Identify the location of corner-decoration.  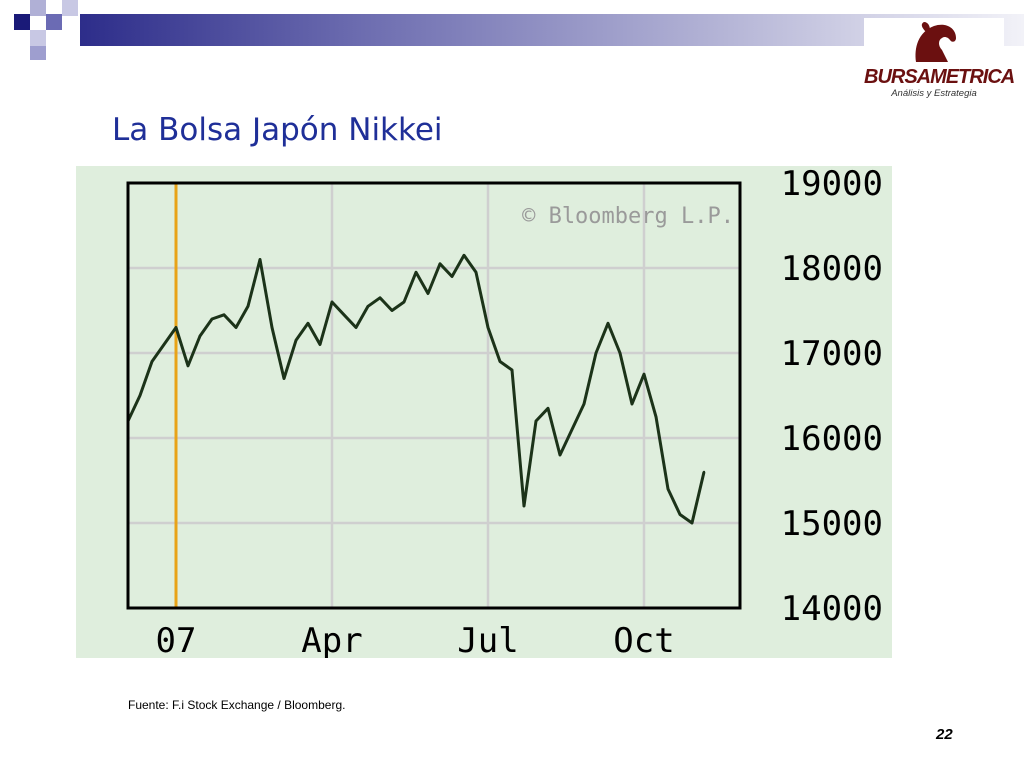
(40, 32).